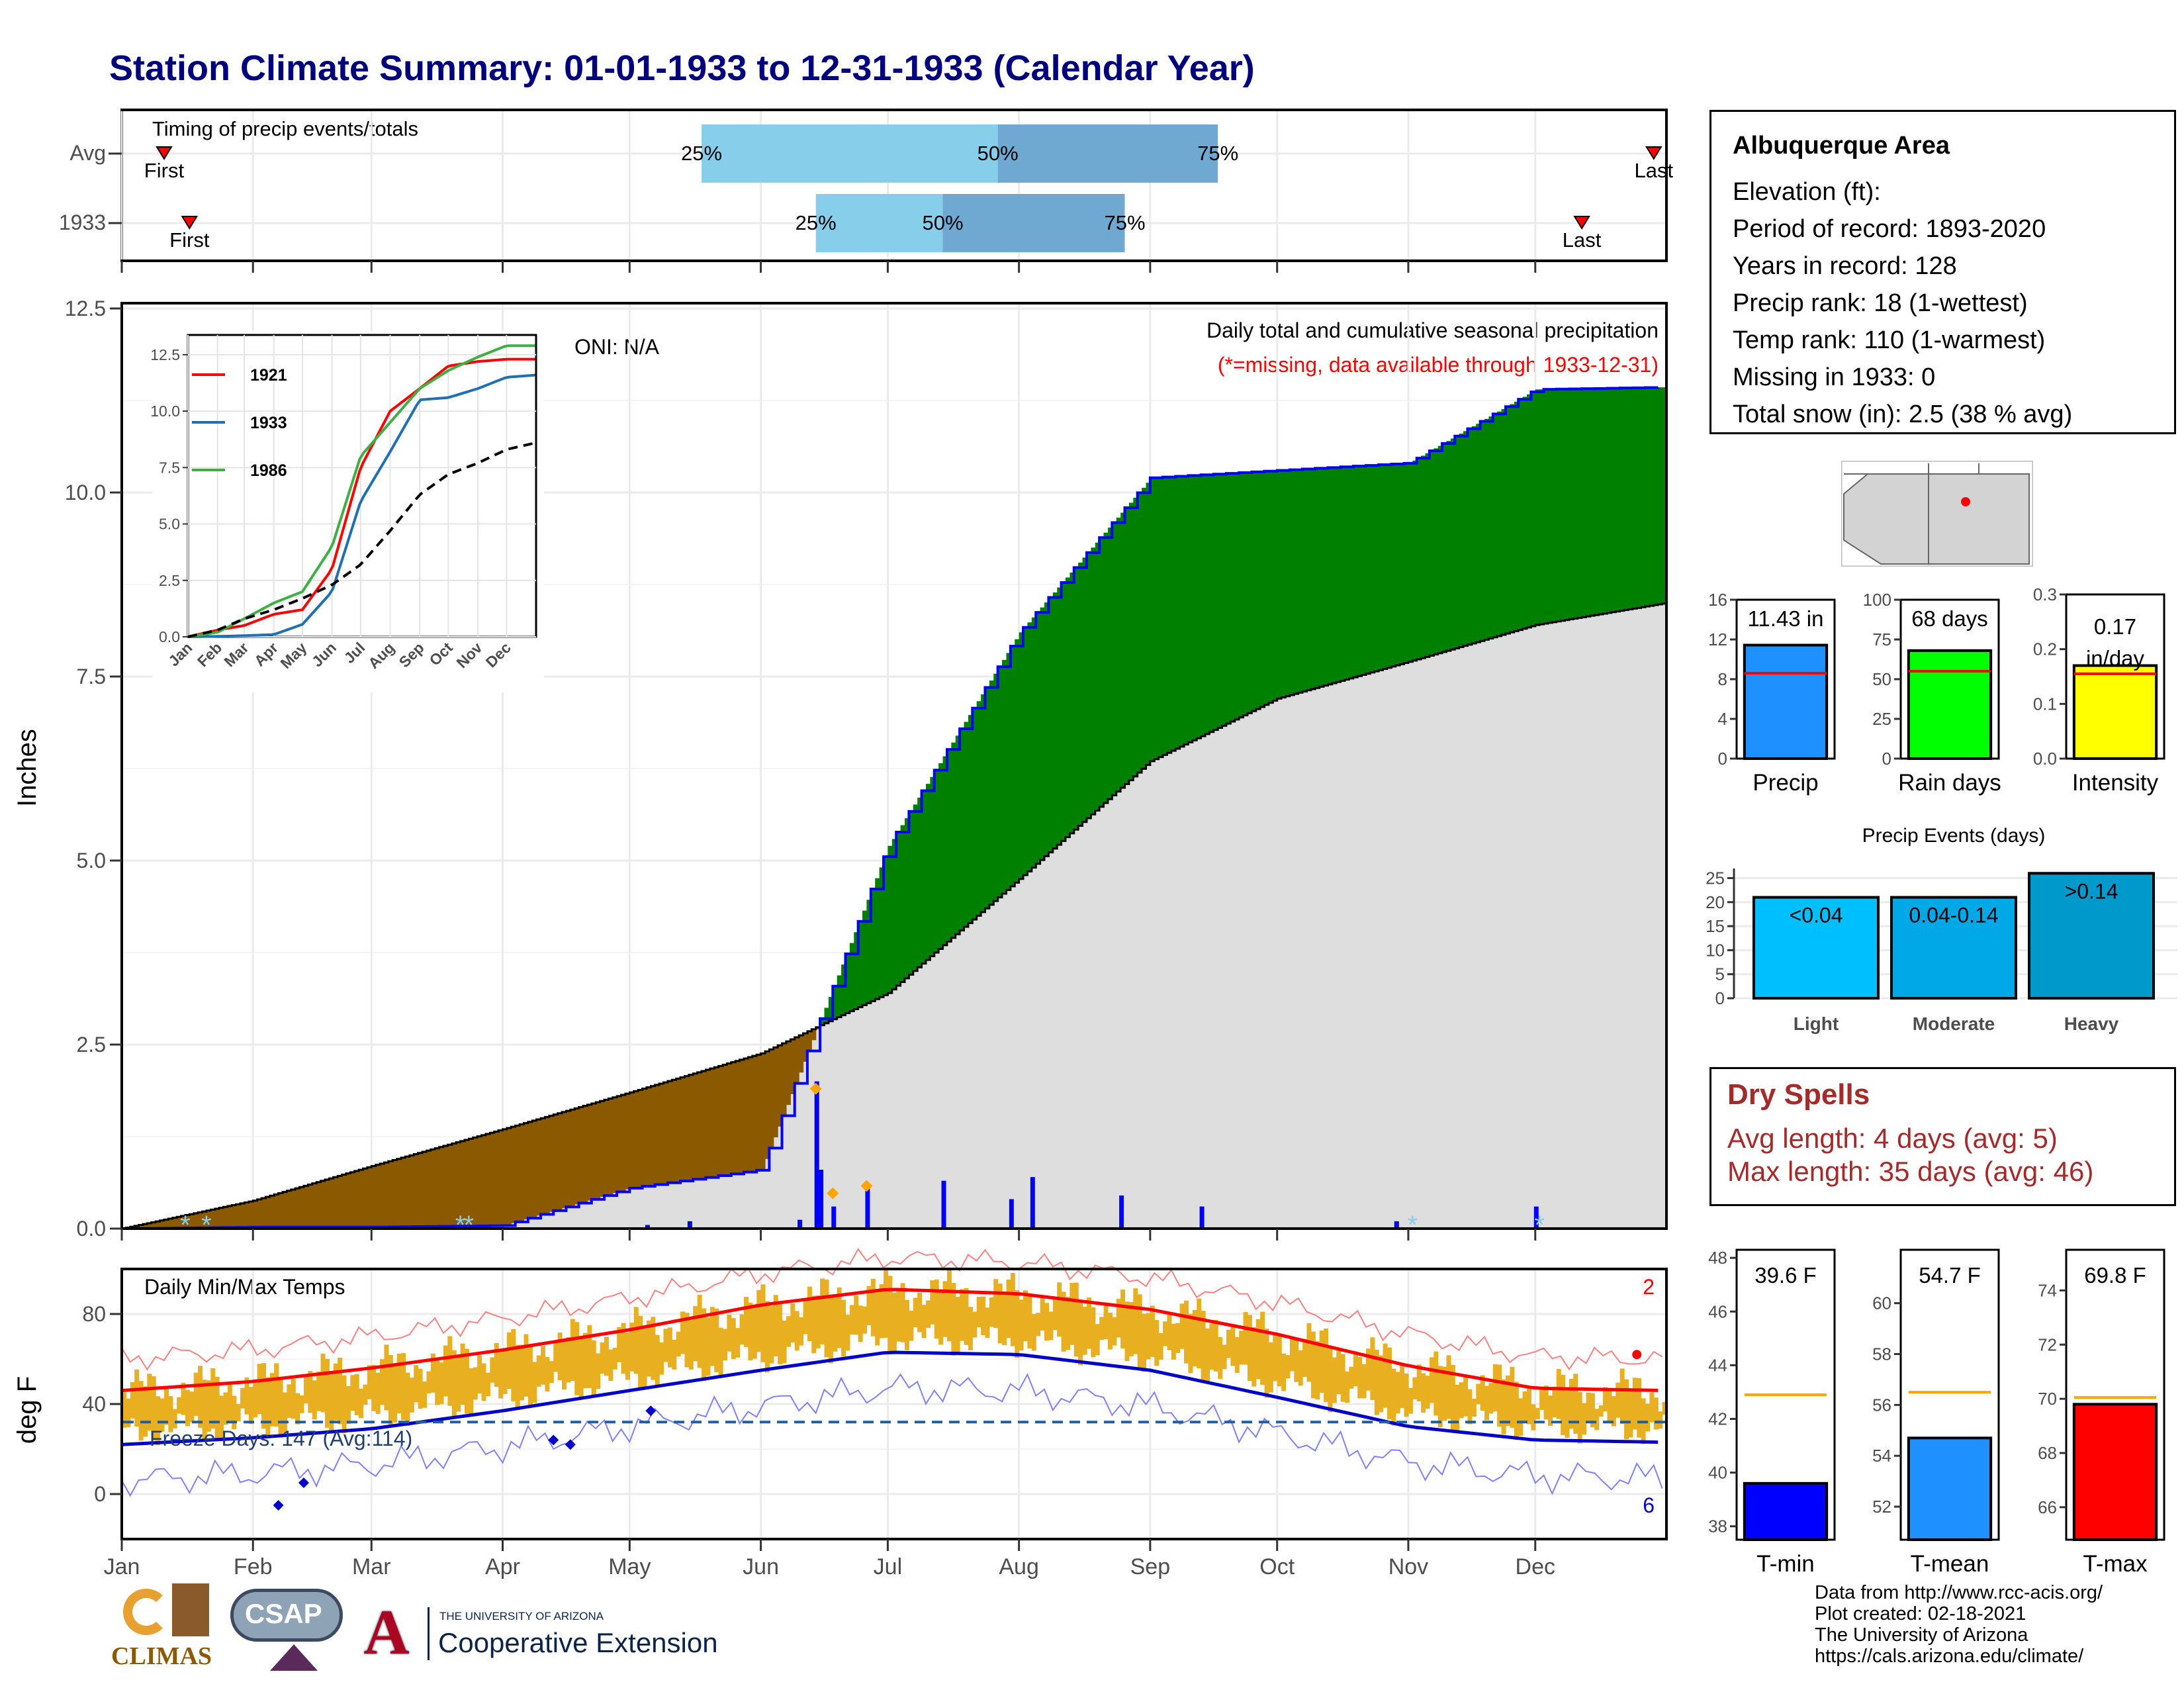 This screenshot has width=2184, height=1688. What do you see at coordinates (2115, 1275) in the screenshot?
I see `mini-bar-value-label: 69.8 F` at bounding box center [2115, 1275].